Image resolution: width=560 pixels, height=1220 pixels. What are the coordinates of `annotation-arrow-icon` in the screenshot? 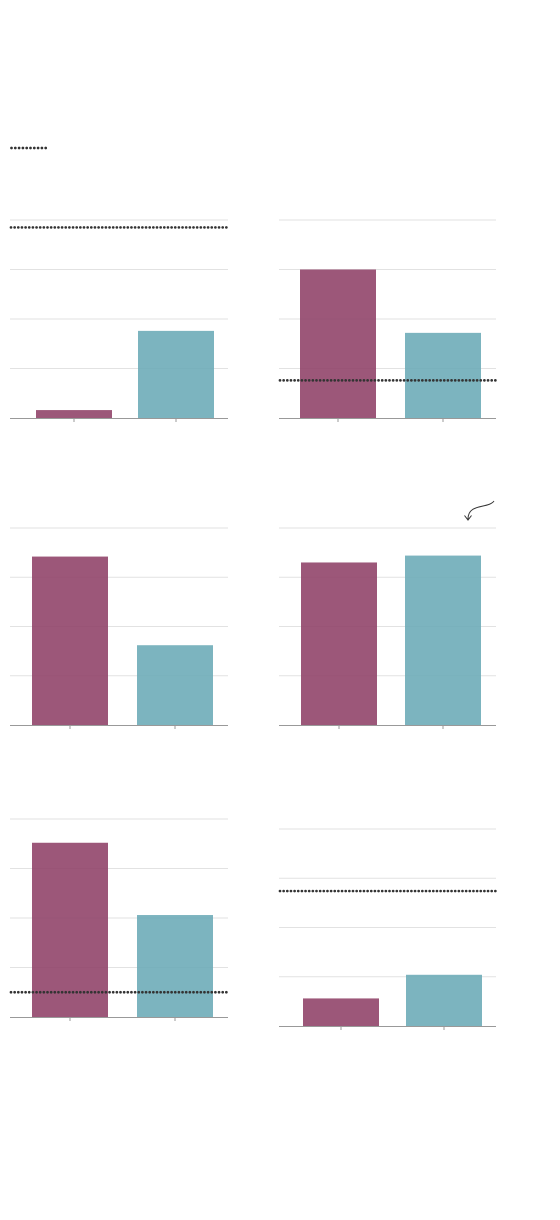 It's located at (481, 510).